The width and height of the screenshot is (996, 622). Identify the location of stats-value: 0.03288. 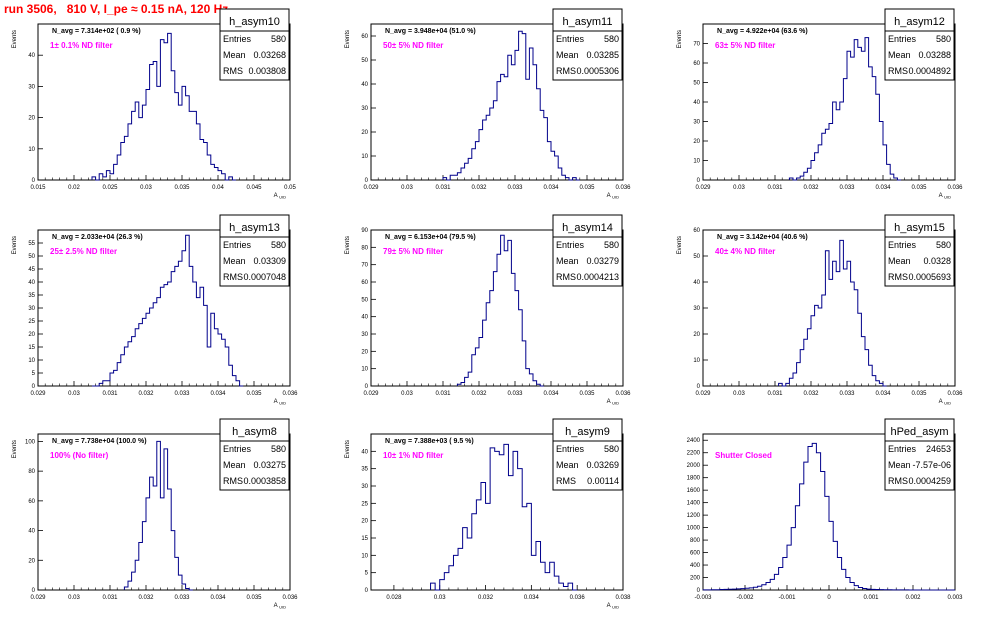
(934, 55).